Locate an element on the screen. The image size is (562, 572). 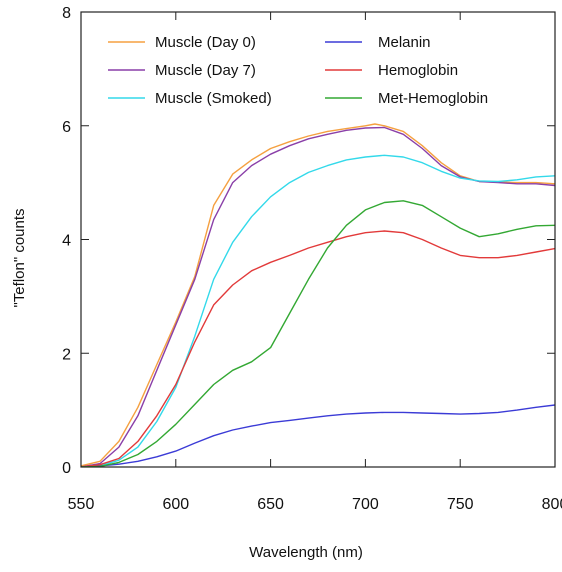
legend-label-2: Muscle (Smoked) is located at coordinates (213, 98).